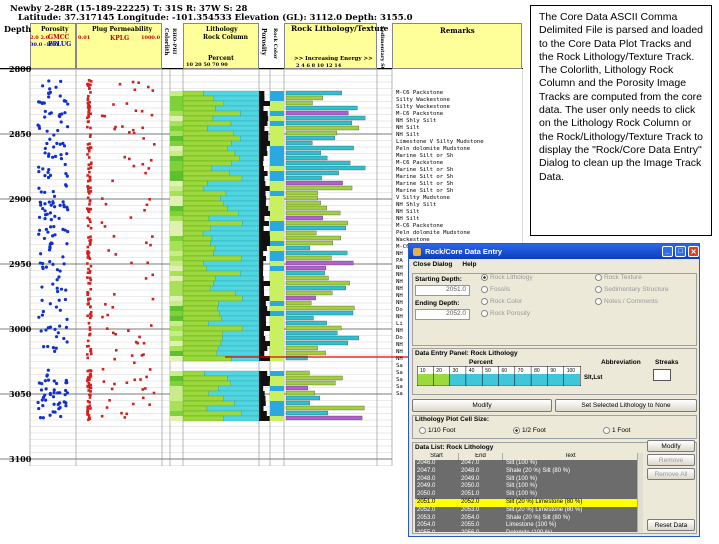 Image resolution: width=719 pixels, height=544 pixels. Describe the element at coordinates (505, 313) in the screenshot. I see `option-rock-porosity: Rock Porosity` at that location.